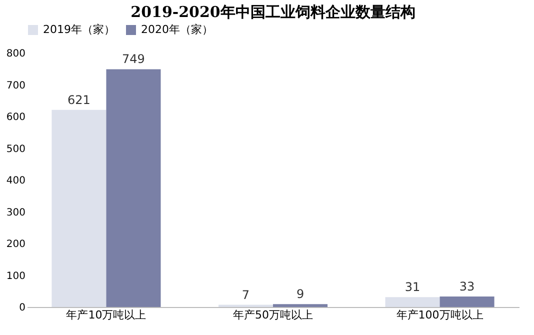 The height and width of the screenshot is (335, 534). I want to click on y-tick-label: 800, so click(16, 54).